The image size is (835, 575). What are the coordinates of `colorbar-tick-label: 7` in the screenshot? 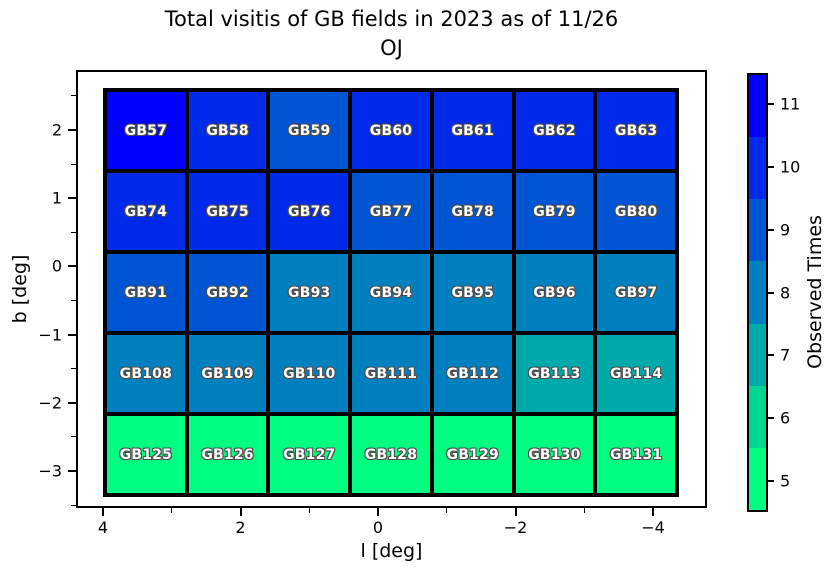 It's located at (785, 355).